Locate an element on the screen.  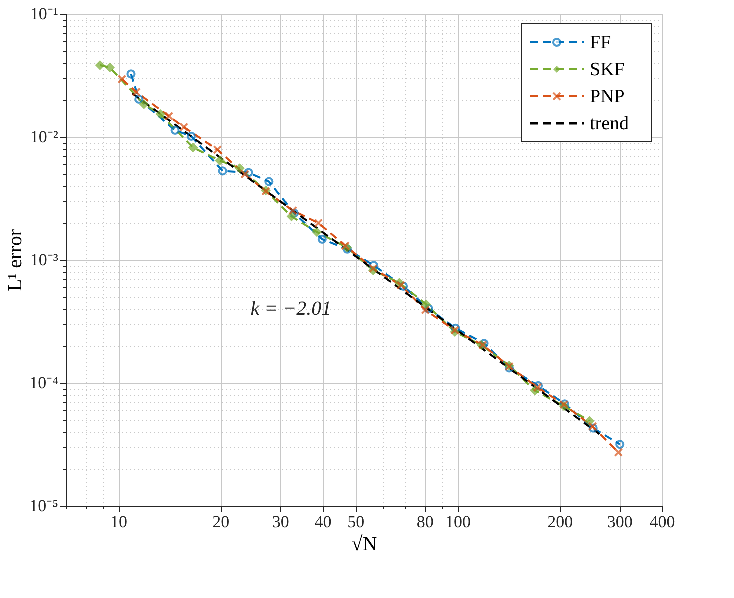
y-tick-label: 10⁻³ is located at coordinates (44, 260).